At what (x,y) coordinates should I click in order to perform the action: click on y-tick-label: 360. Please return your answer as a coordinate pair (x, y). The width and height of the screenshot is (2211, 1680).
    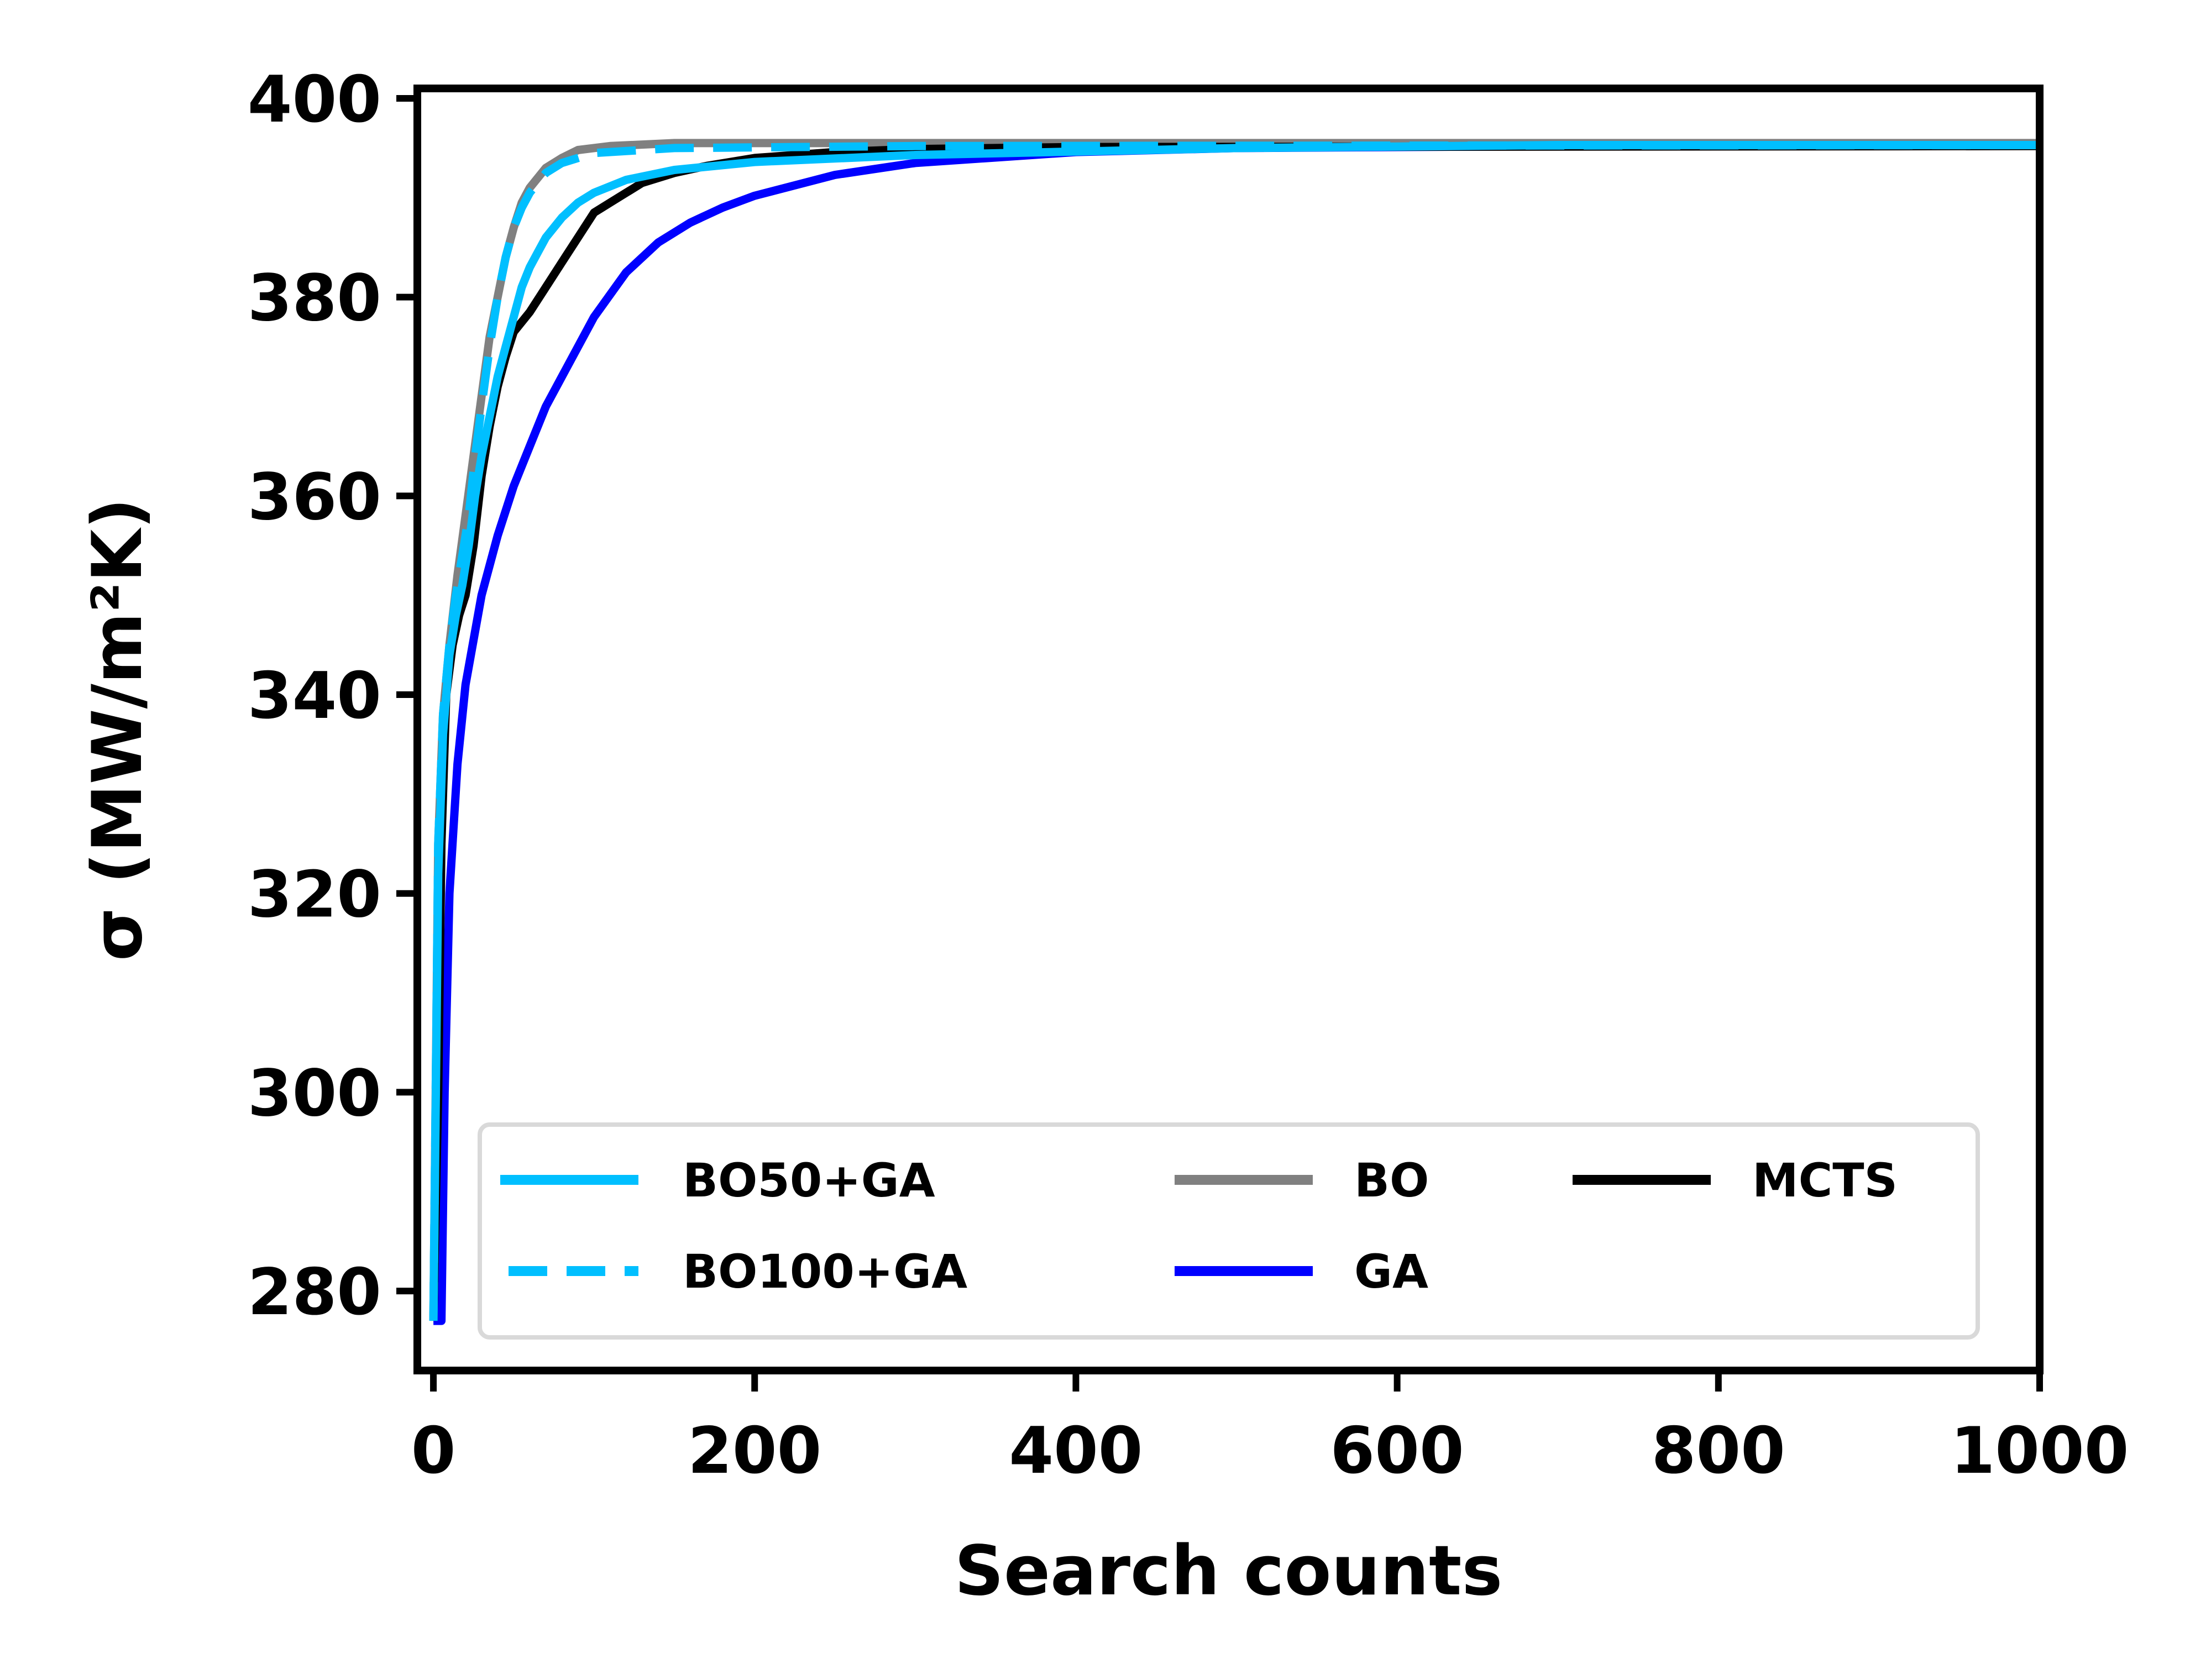
    Looking at the image, I should click on (314, 497).